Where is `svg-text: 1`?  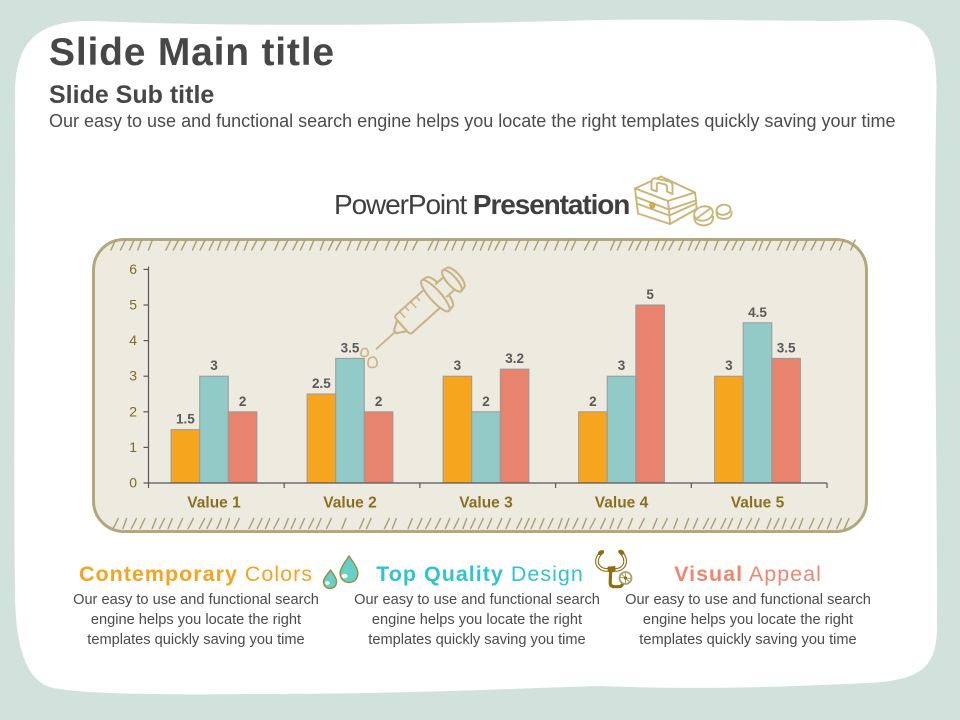
svg-text: 1 is located at coordinates (133, 447).